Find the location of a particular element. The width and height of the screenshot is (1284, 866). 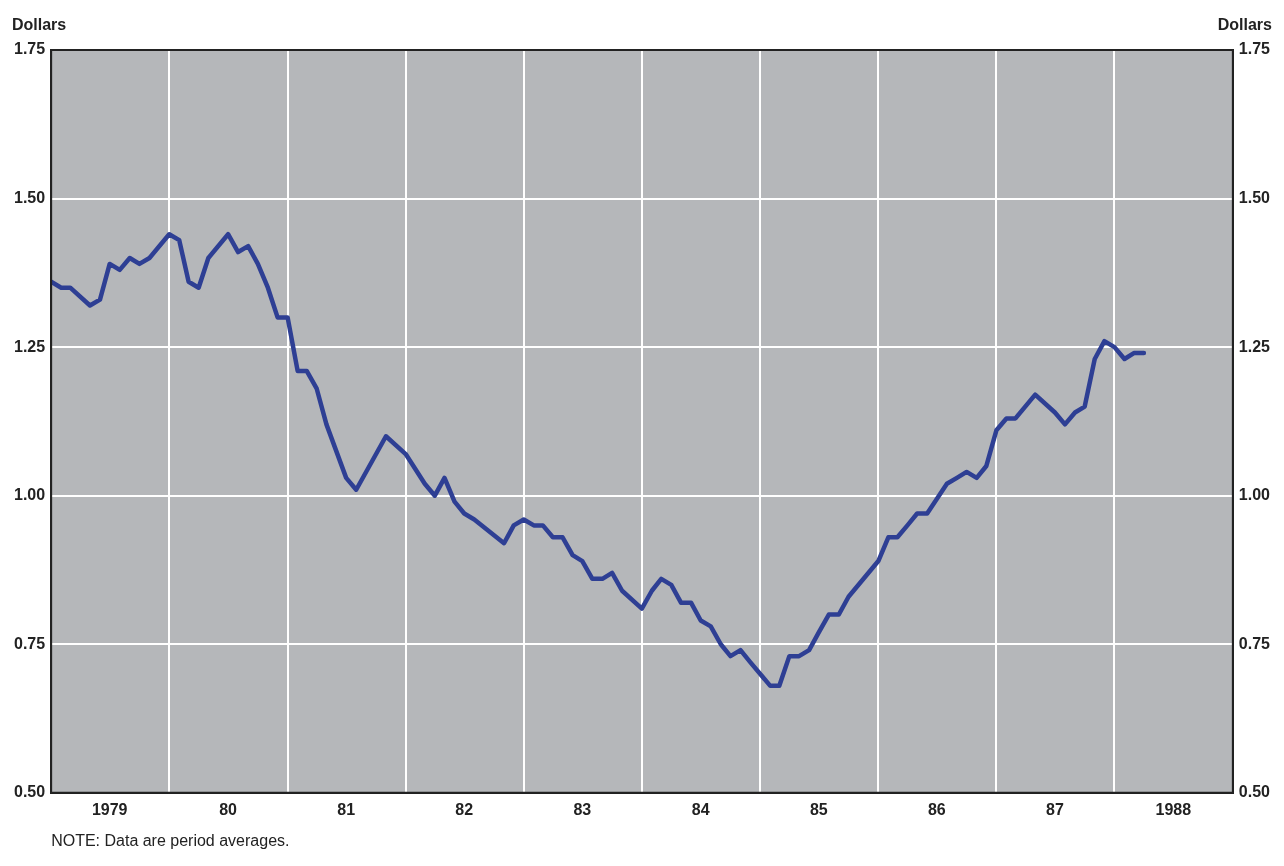

x-tick-label: 1979 is located at coordinates (109, 809).